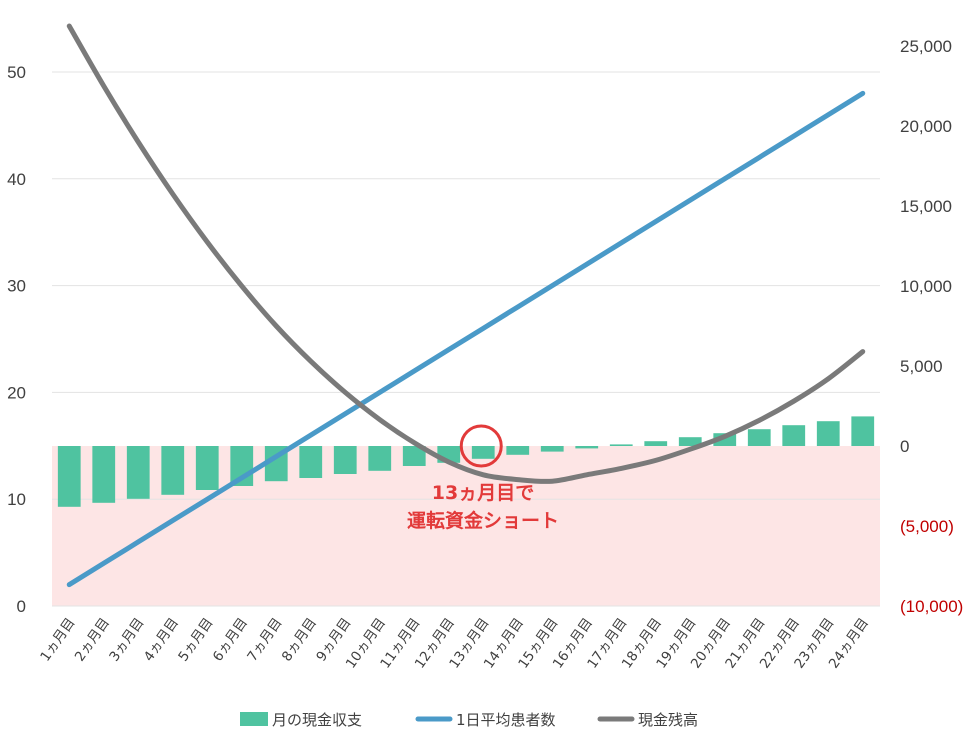  I want to click on shortage-annotation: 13ヵ月目で 運転資金ショート, so click(483, 478).